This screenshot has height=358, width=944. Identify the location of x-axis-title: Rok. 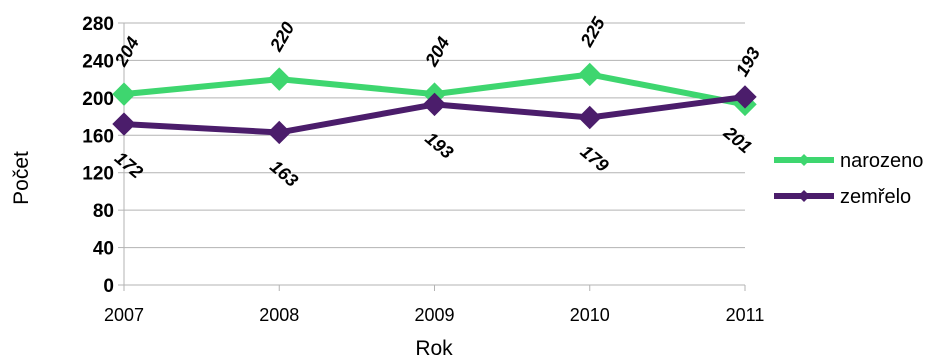
(434, 347).